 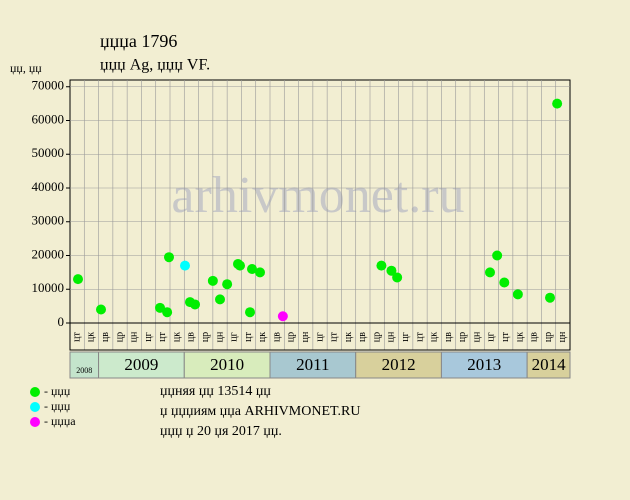 What do you see at coordinates (138, 41) in the screenshot?
I see `chart-title: џџџа 1796` at bounding box center [138, 41].